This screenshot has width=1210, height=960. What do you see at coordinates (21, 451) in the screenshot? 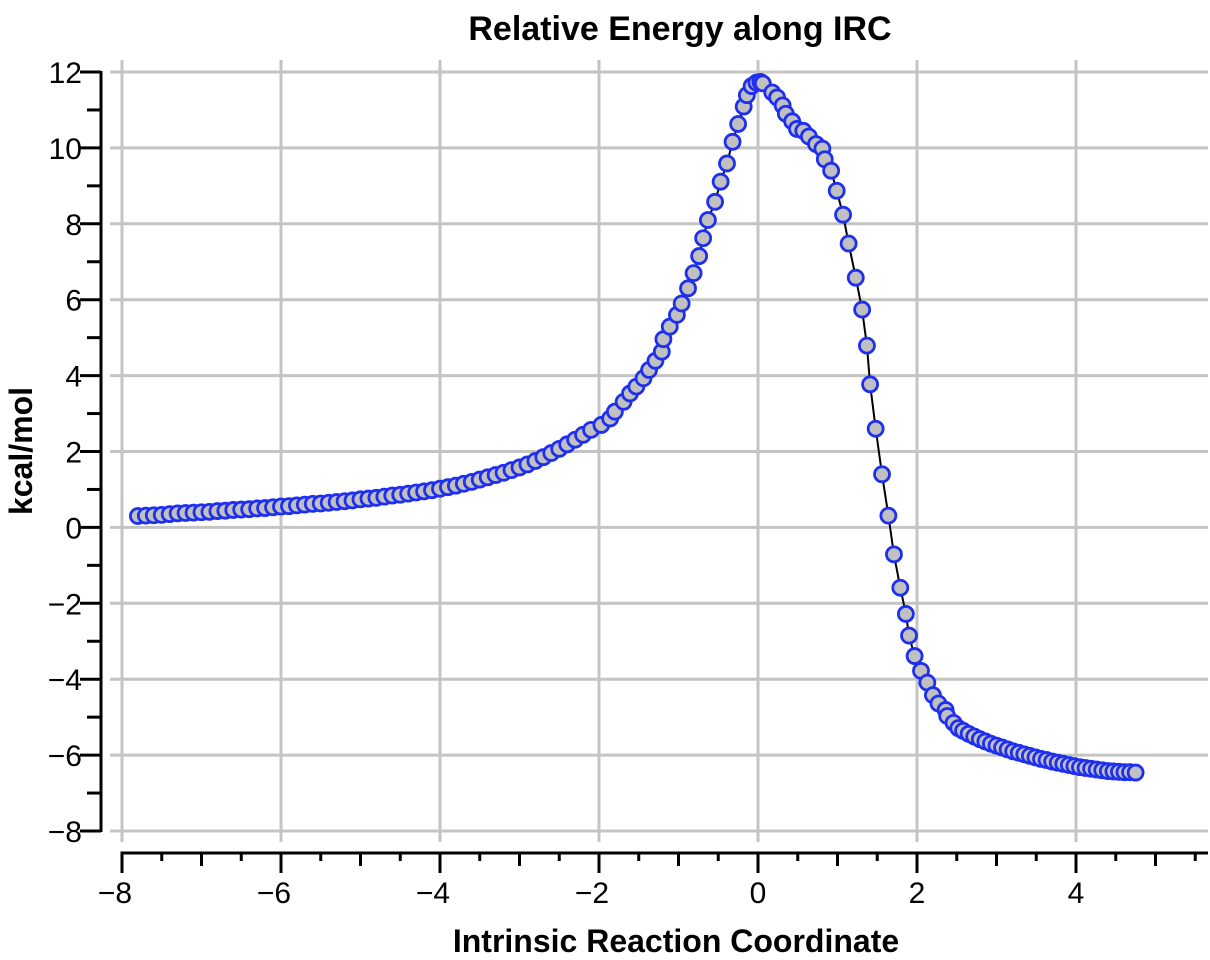
I see `y-axis-label: kcal/mol` at bounding box center [21, 451].